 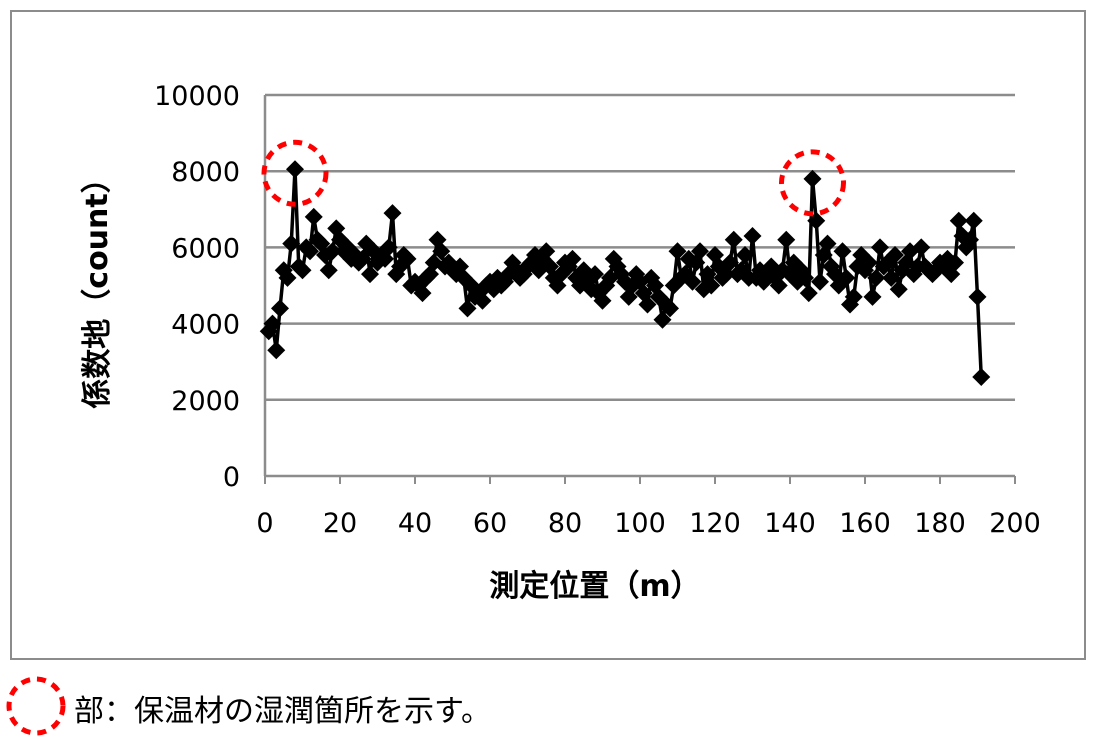 I want to click on x-tick-label: 200, so click(x=1015, y=523).